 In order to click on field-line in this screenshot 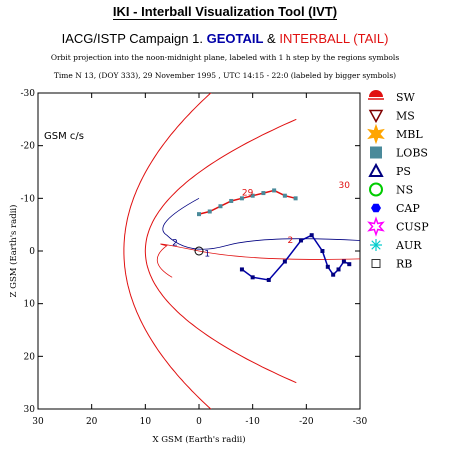, I will do `click(261, 223)`.